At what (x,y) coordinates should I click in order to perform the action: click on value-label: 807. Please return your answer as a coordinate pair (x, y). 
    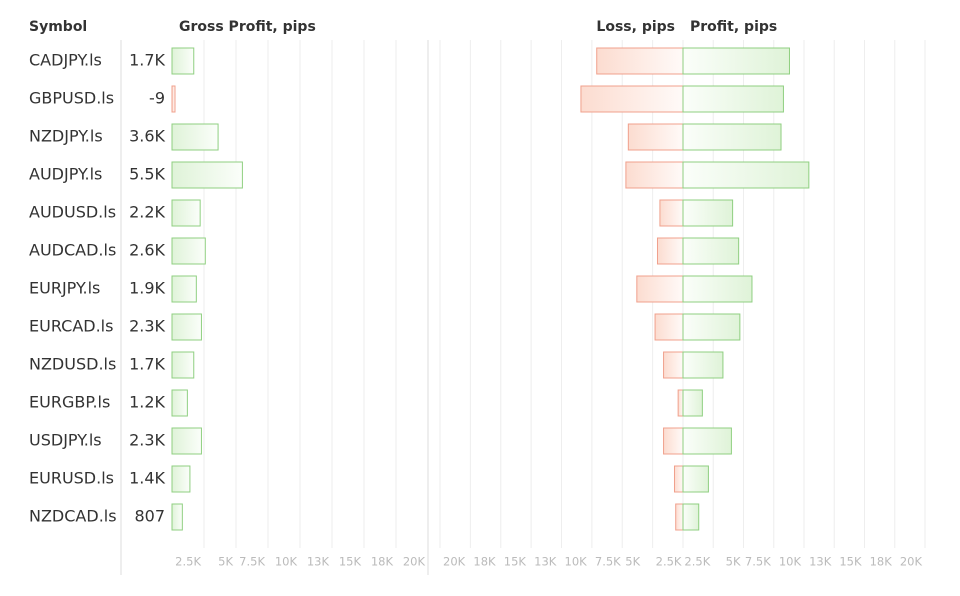
    Looking at the image, I should click on (149, 516).